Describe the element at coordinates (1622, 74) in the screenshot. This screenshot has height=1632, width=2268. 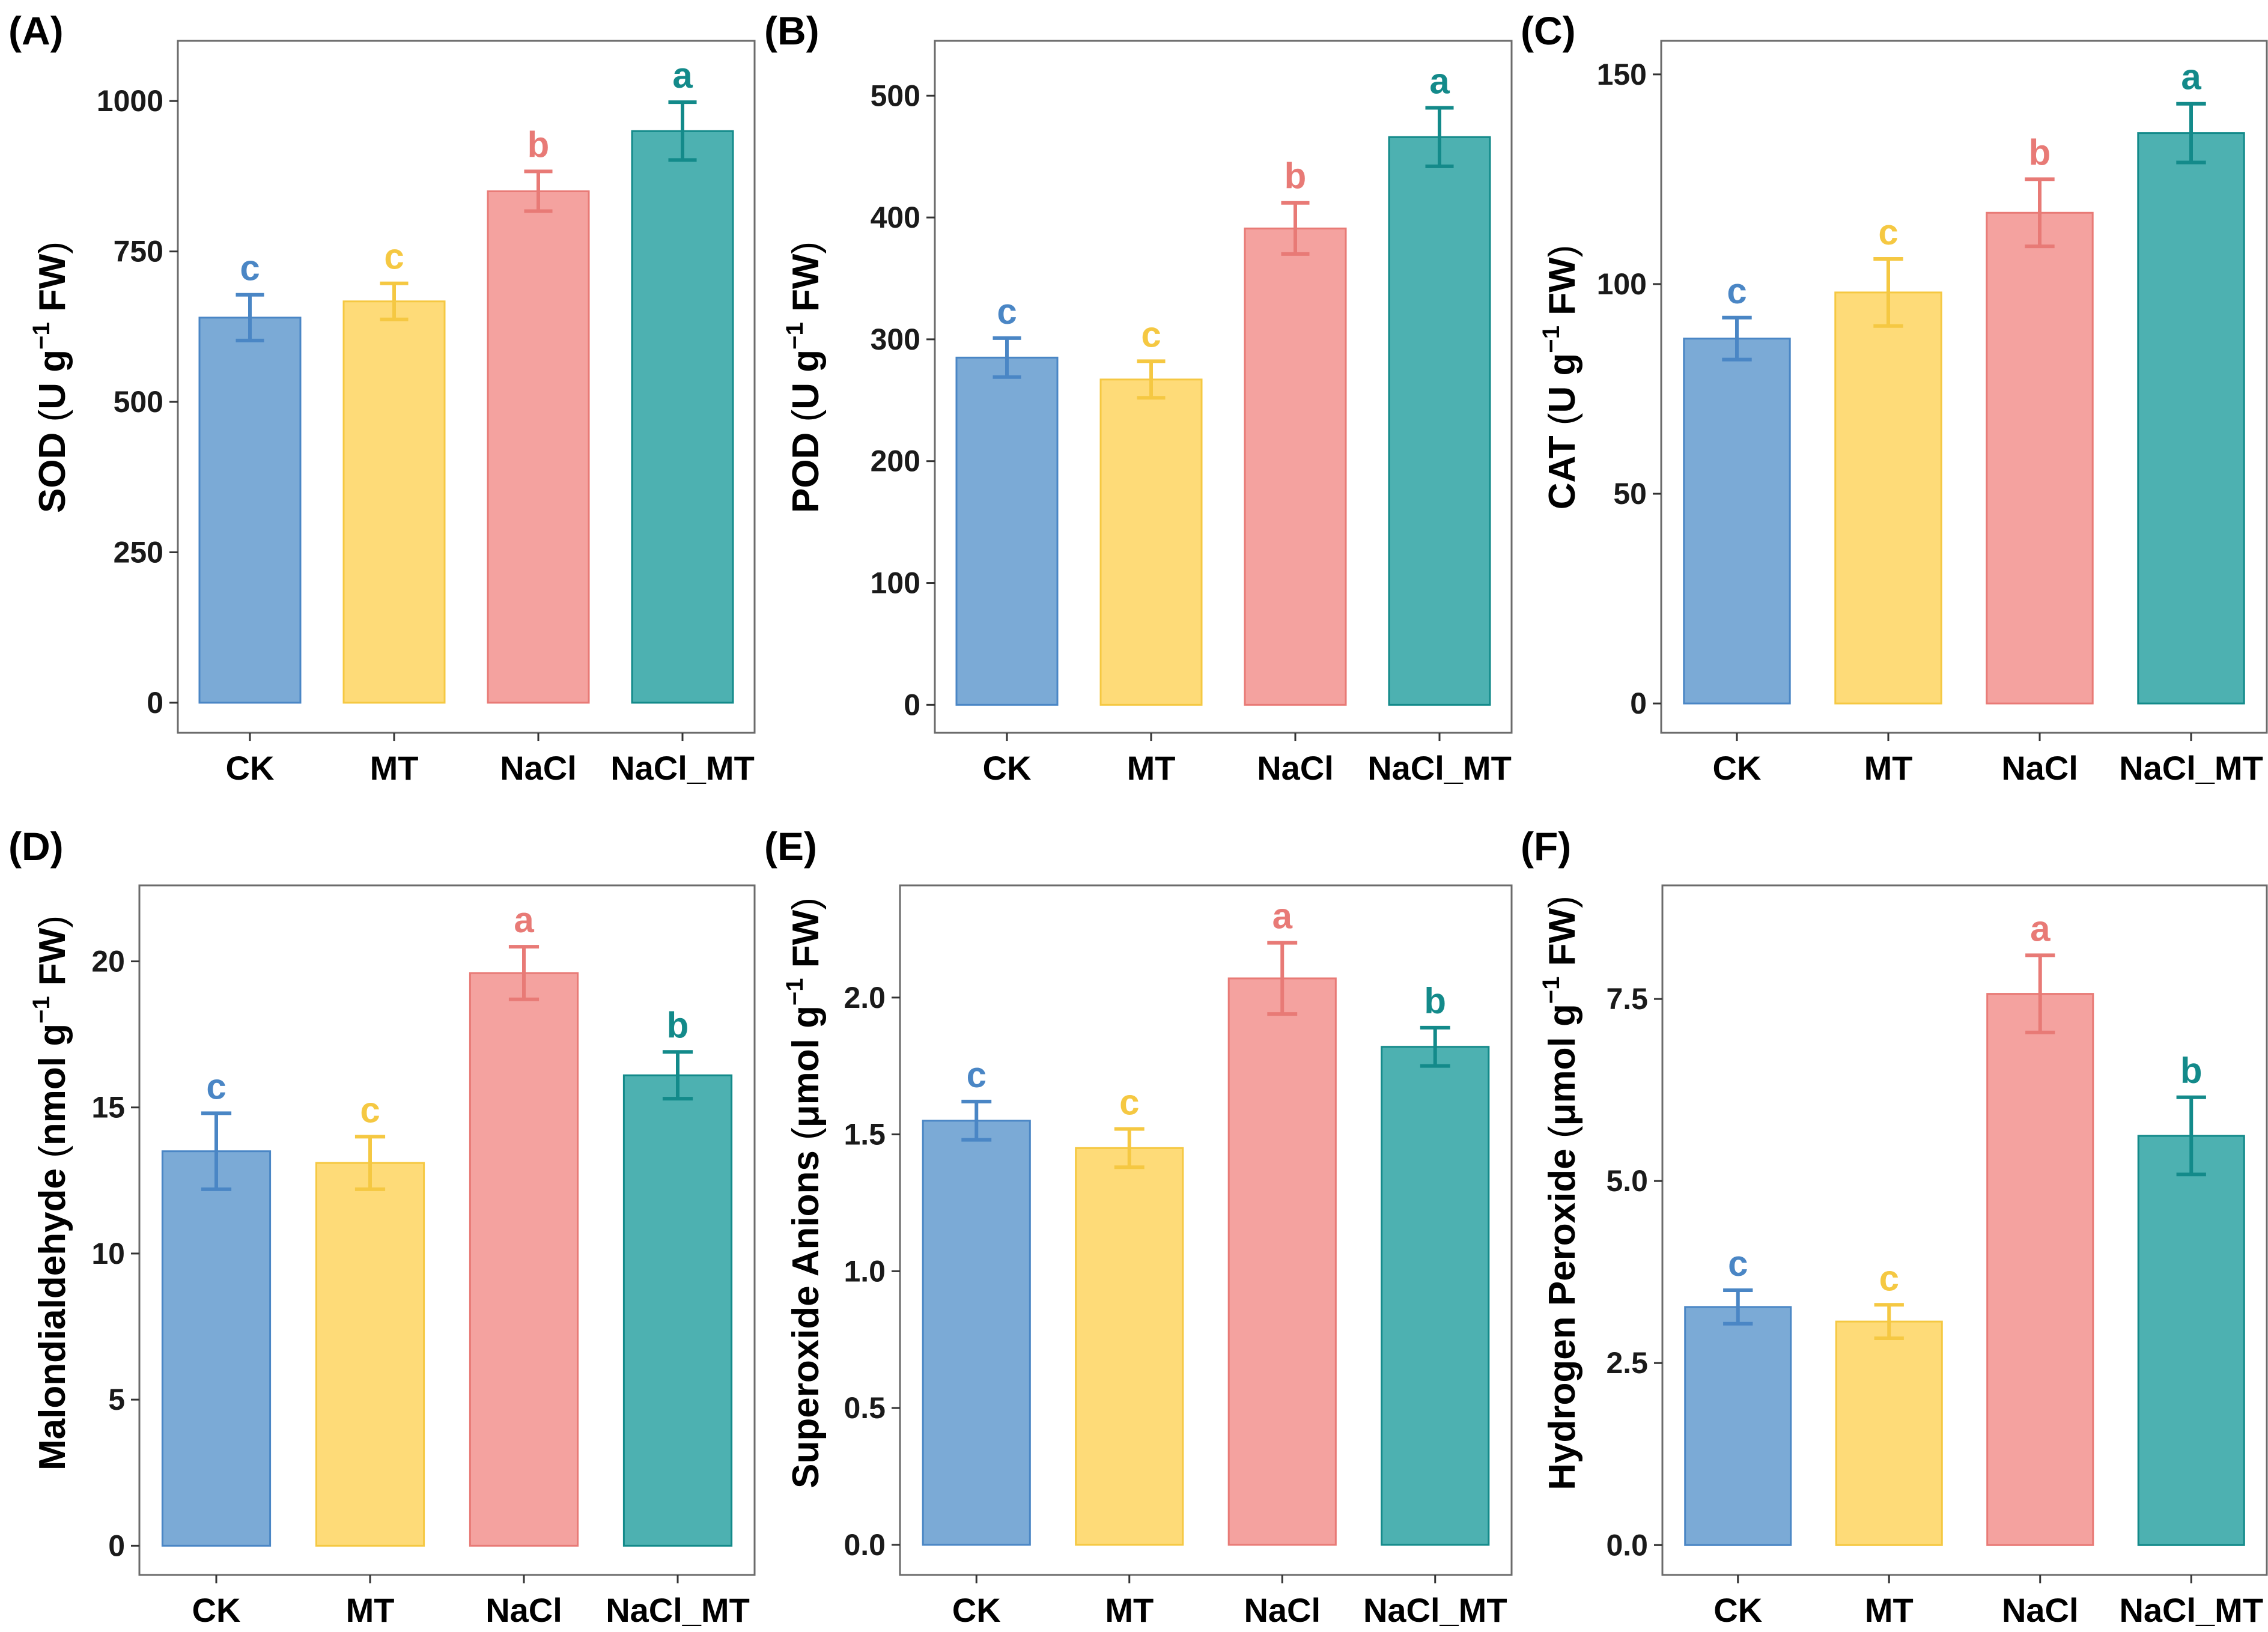
I see `y-tick-label: 150` at that location.